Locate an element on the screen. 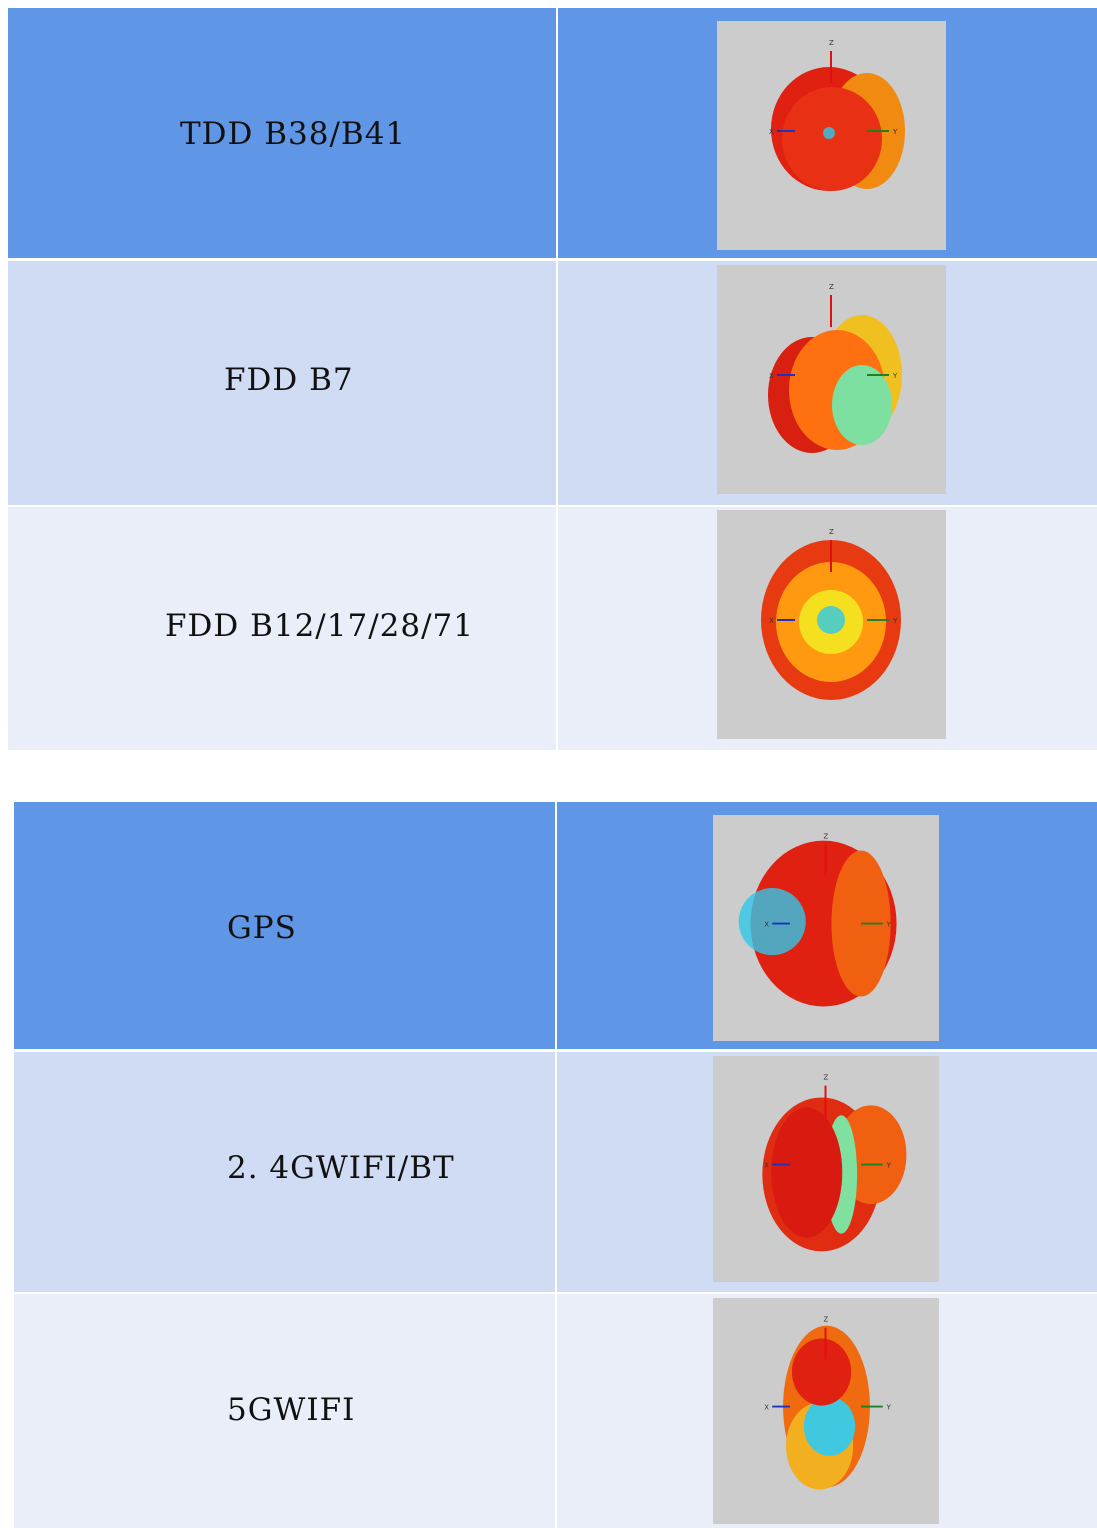 This screenshot has height=1528, width=1097. band-label: FDD B12/17/28/71 is located at coordinates (319, 626).